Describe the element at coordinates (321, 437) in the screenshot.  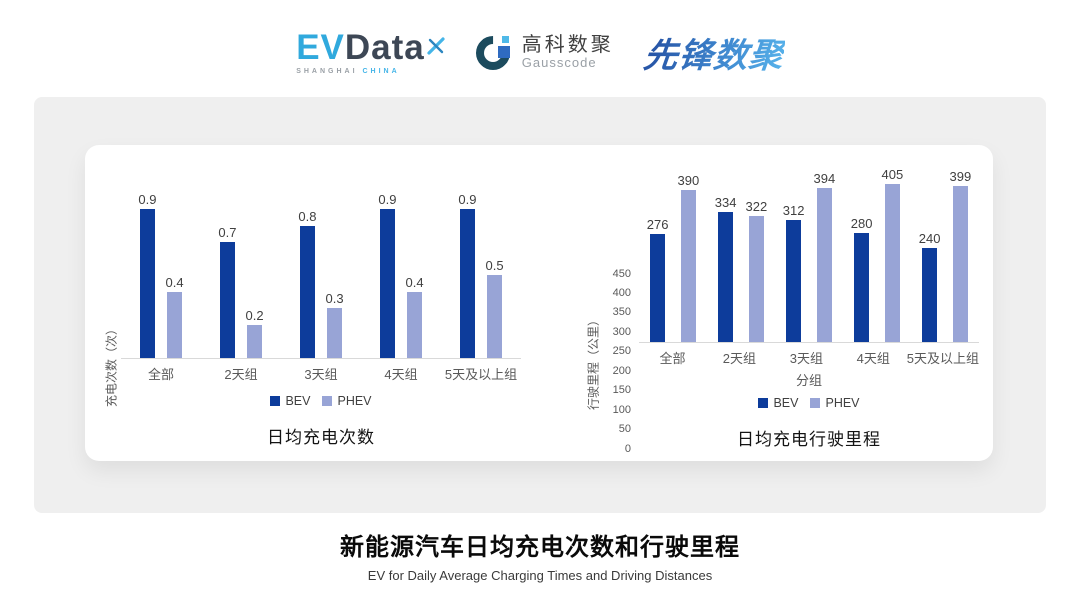
I see `chart-title: 日均充电次数` at that location.